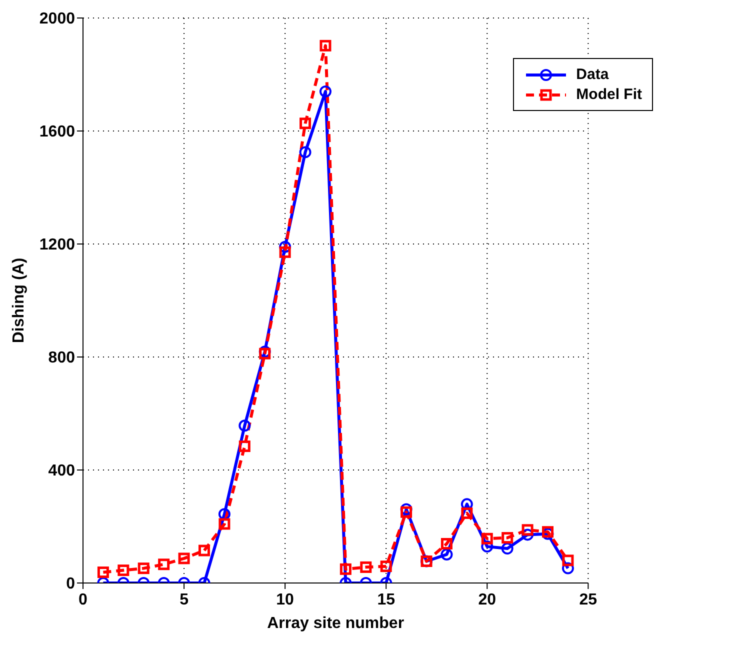 The height and width of the screenshot is (645, 748). Describe the element at coordinates (386, 599) in the screenshot. I see `x-tick-label: 15` at that location.